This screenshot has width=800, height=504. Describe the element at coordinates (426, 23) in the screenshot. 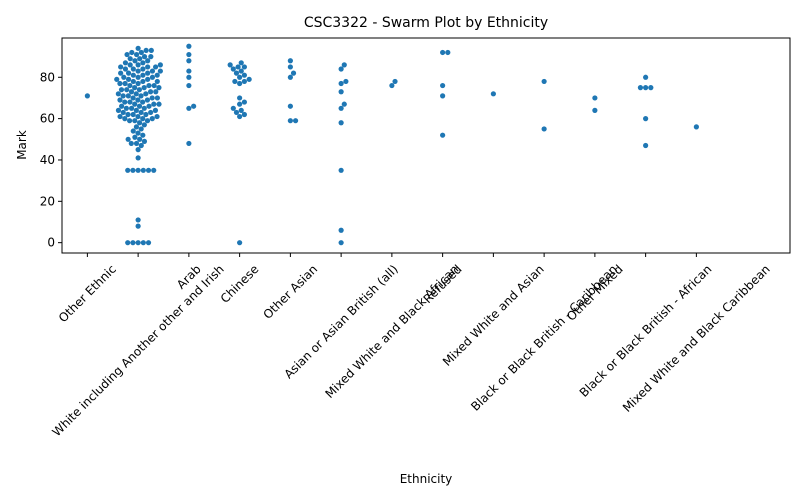

I see `chart-title: CSC3322 - Swarm Plot by Ethnicity` at that location.